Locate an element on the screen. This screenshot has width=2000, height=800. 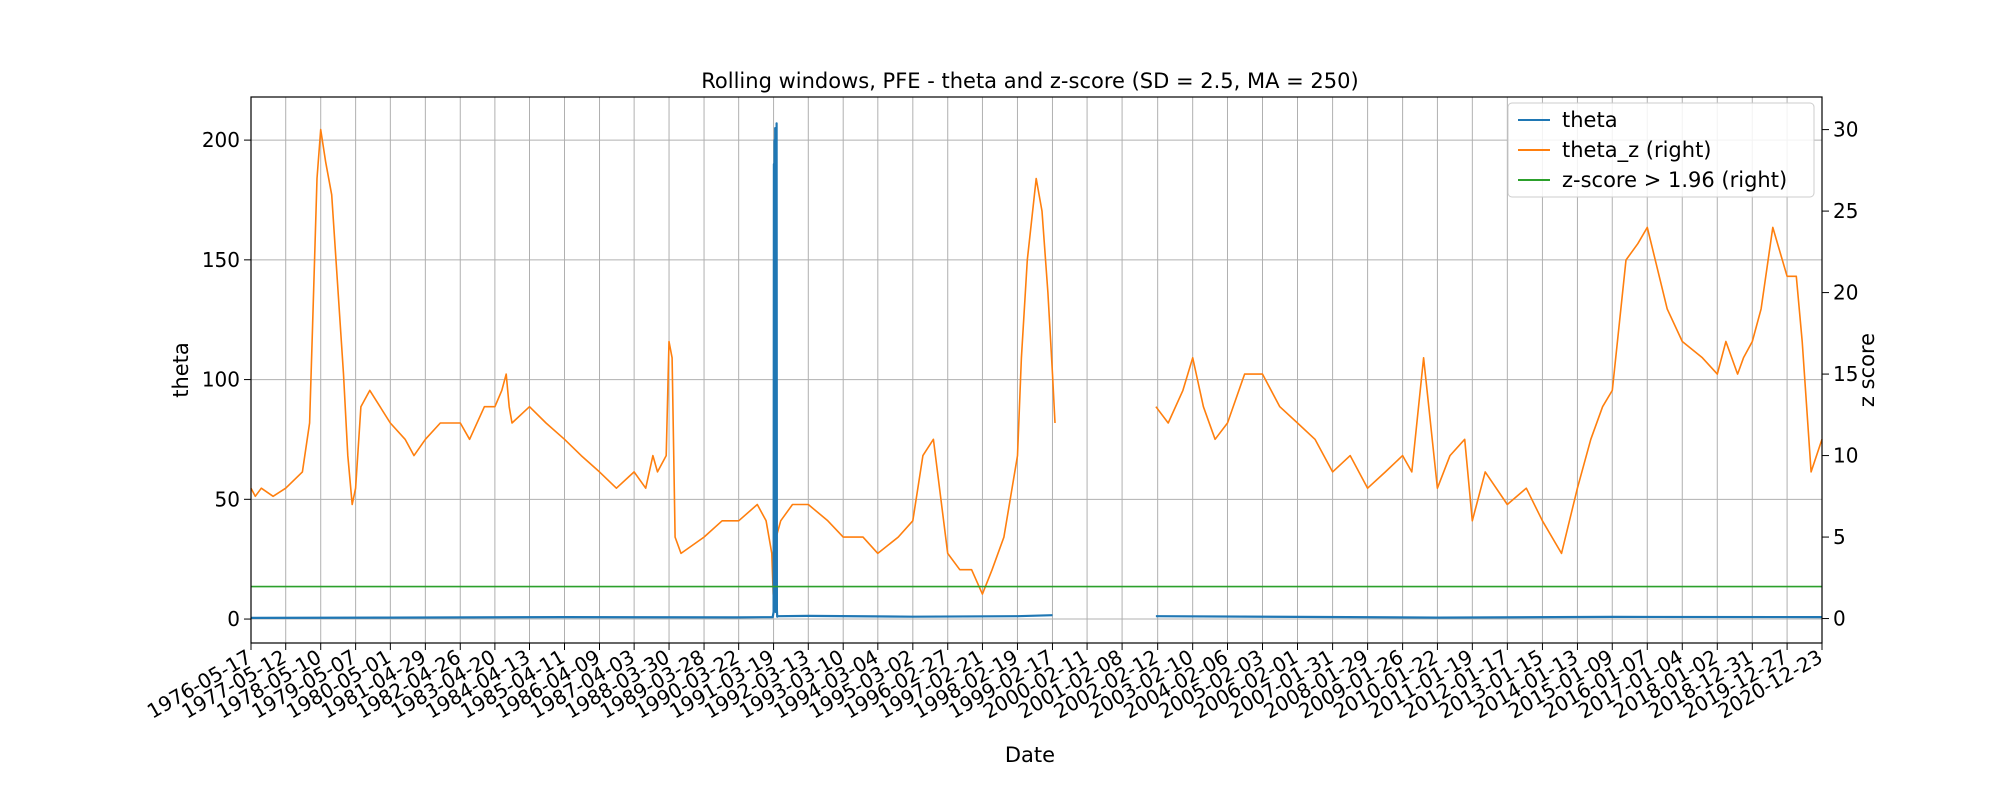
y-tick-label-right: 5 is located at coordinates (1839, 537).